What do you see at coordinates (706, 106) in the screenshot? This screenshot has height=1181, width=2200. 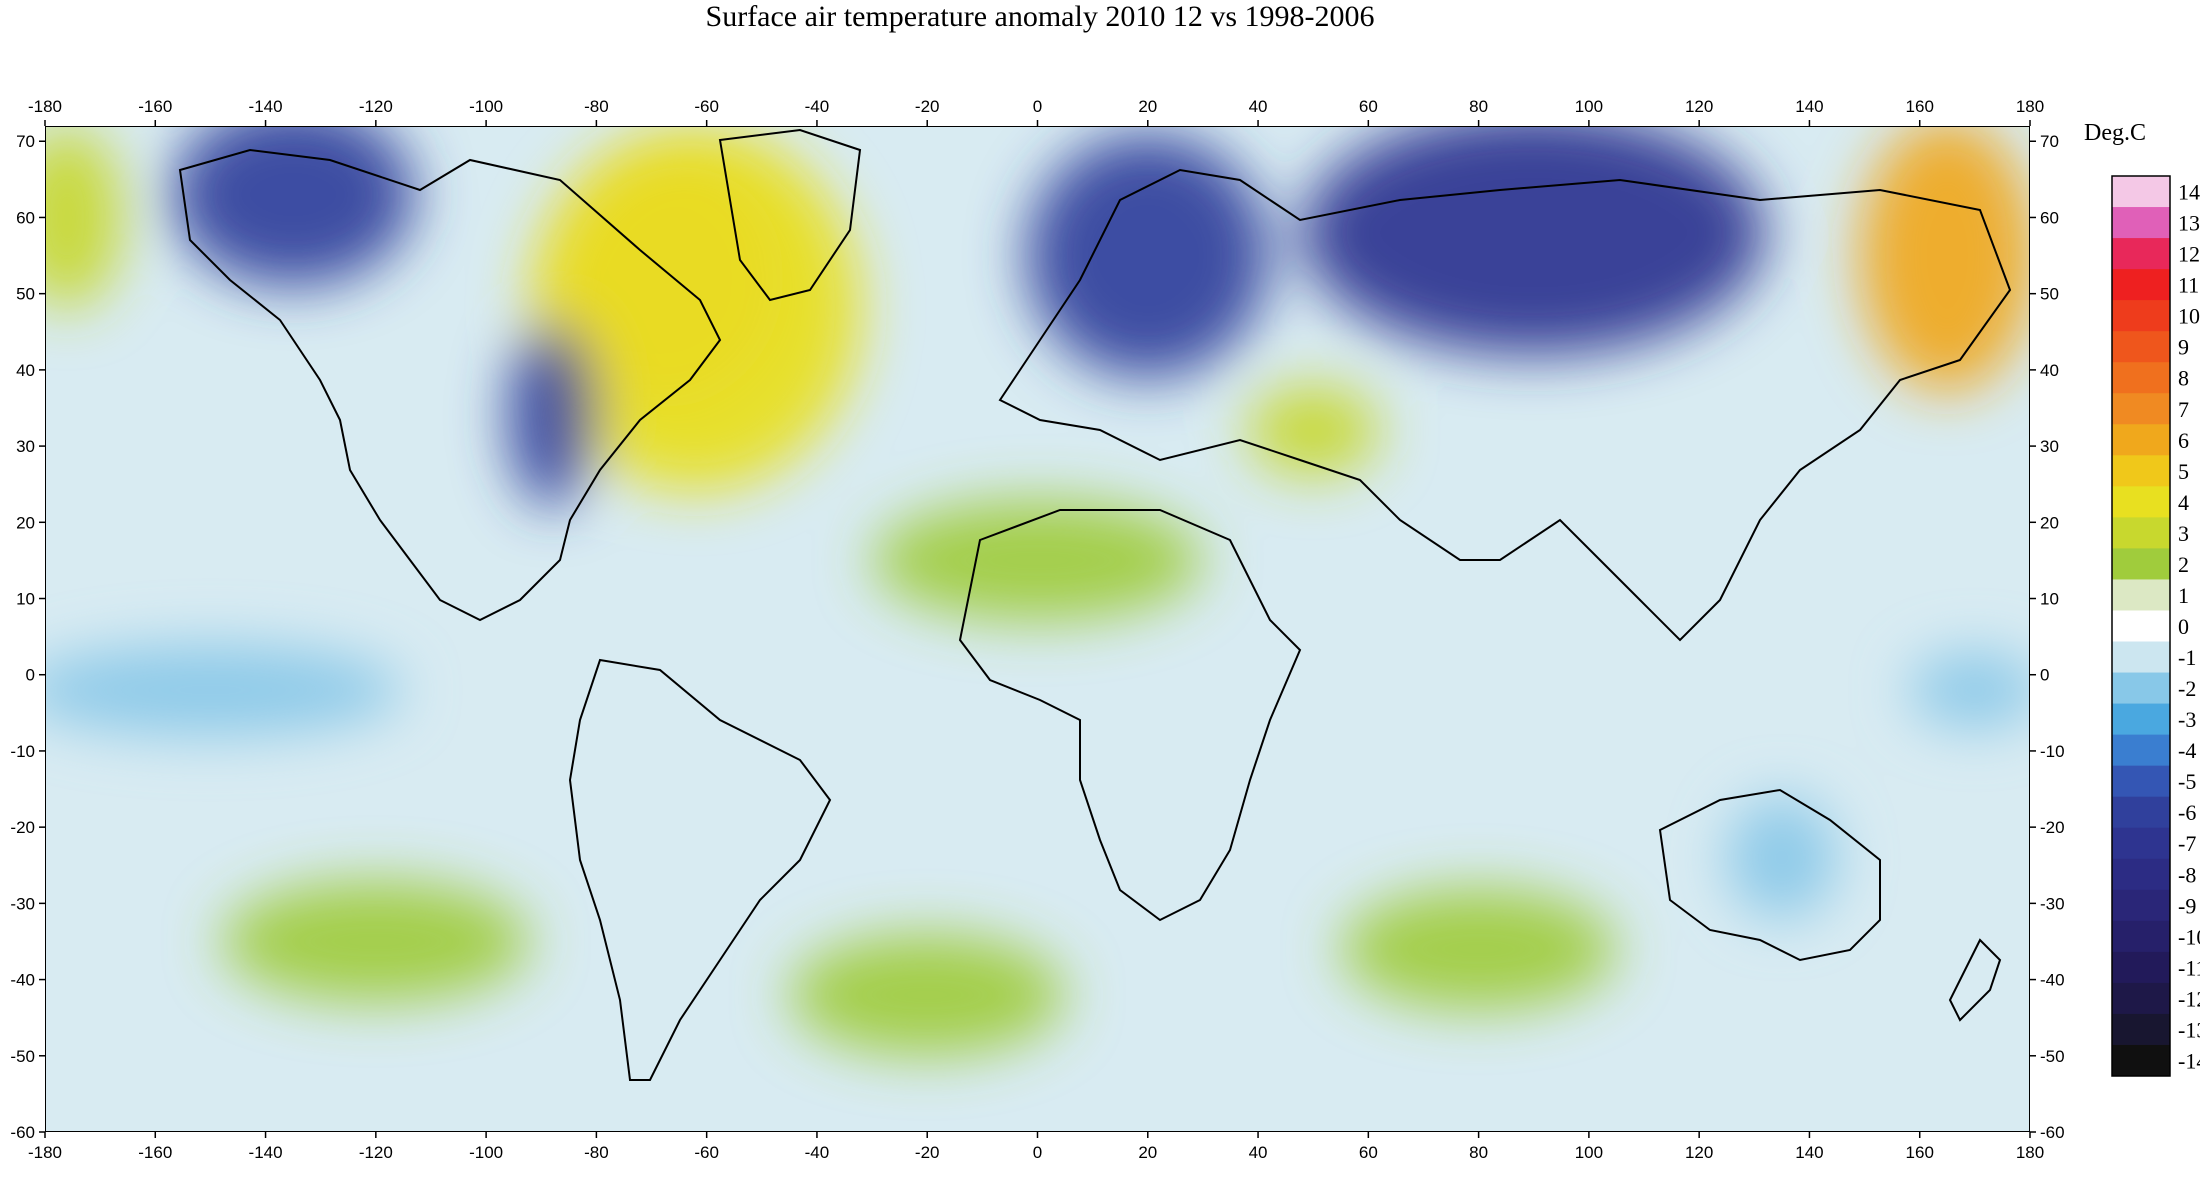 I see `lon-tick-top-label: -60` at bounding box center [706, 106].